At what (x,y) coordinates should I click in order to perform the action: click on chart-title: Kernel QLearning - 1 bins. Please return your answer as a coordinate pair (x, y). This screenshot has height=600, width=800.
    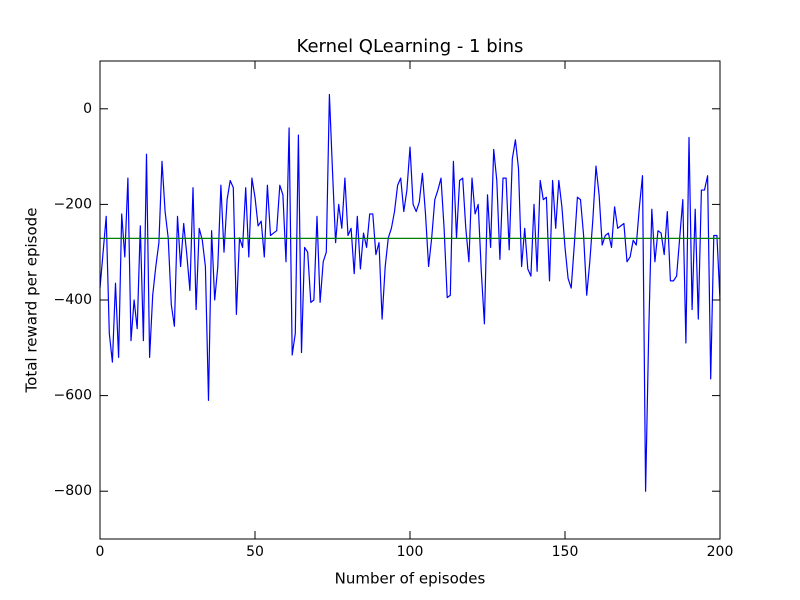
    Looking at the image, I should click on (410, 46).